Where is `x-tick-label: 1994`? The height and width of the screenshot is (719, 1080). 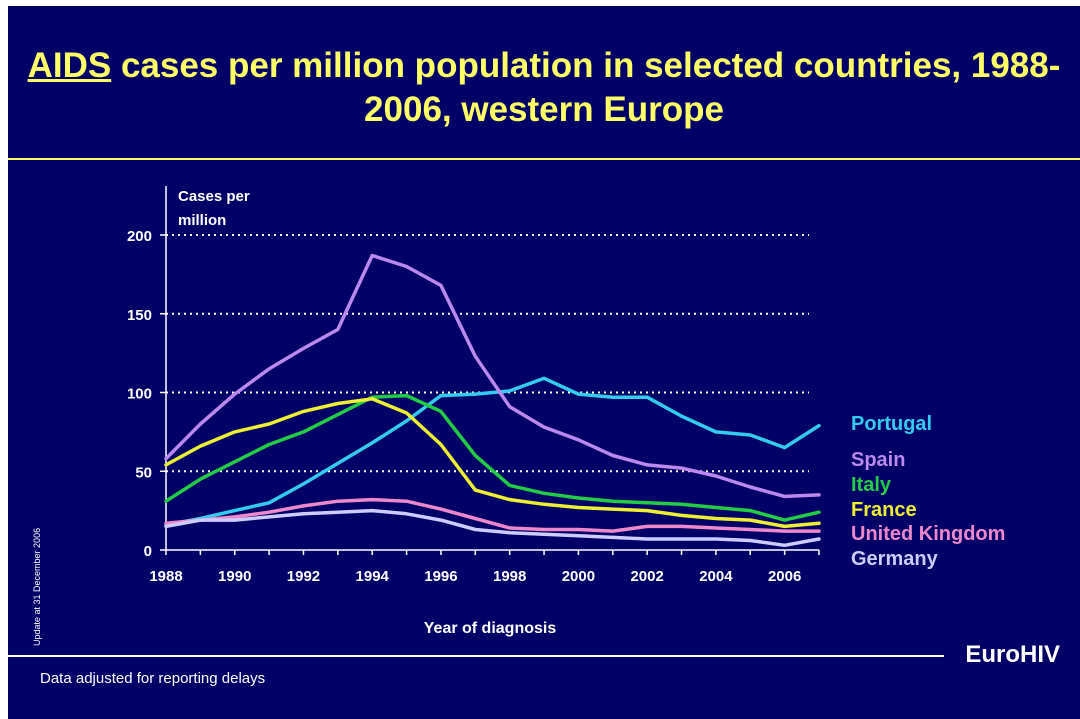 x-tick-label: 1994 is located at coordinates (373, 576).